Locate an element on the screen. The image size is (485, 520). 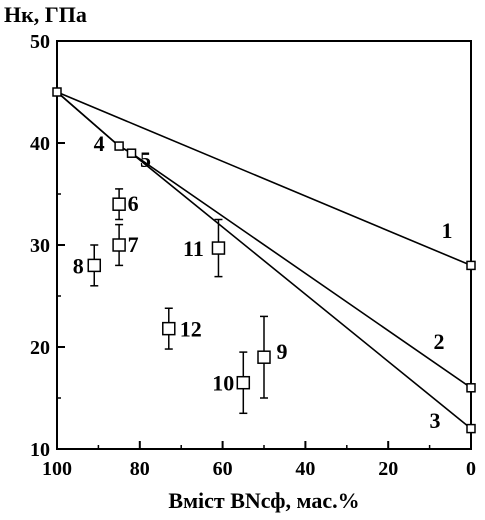
x-tick-label-20: 20 is located at coordinates (388, 469).